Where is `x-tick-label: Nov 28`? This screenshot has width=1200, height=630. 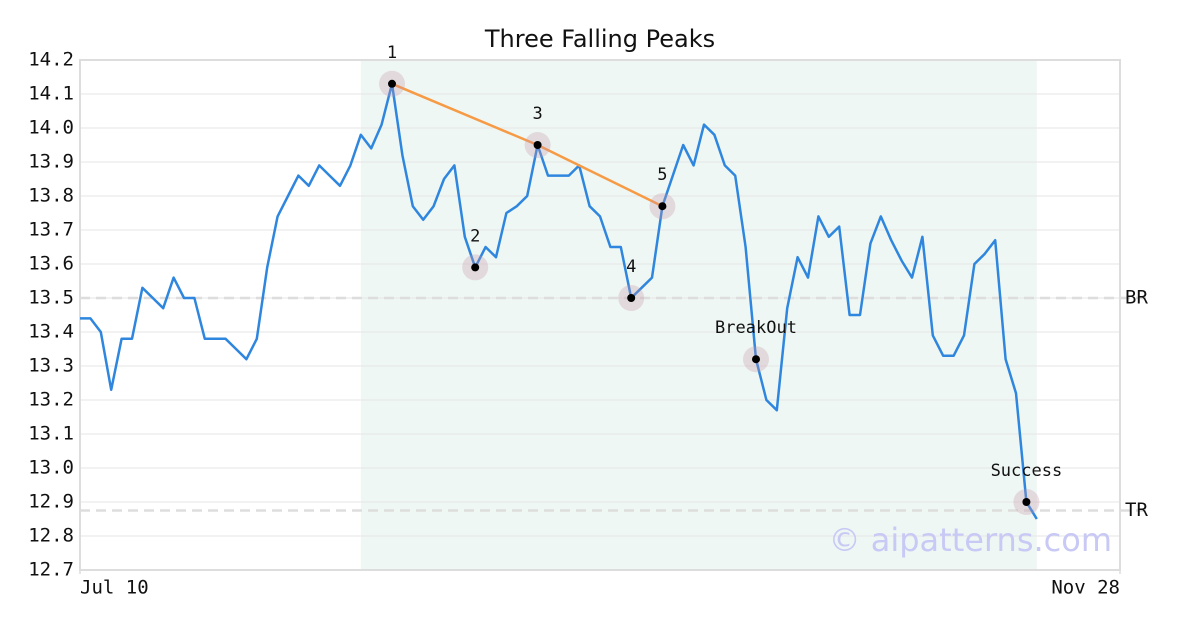 x-tick-label: Nov 28 is located at coordinates (1085, 588).